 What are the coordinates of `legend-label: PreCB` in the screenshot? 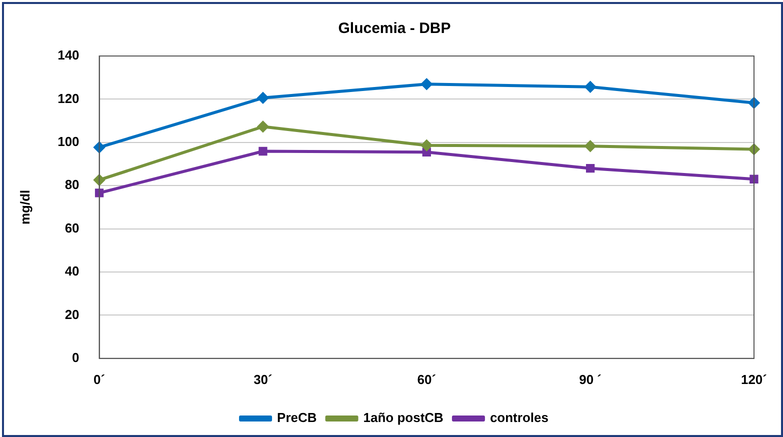 It's located at (297, 418).